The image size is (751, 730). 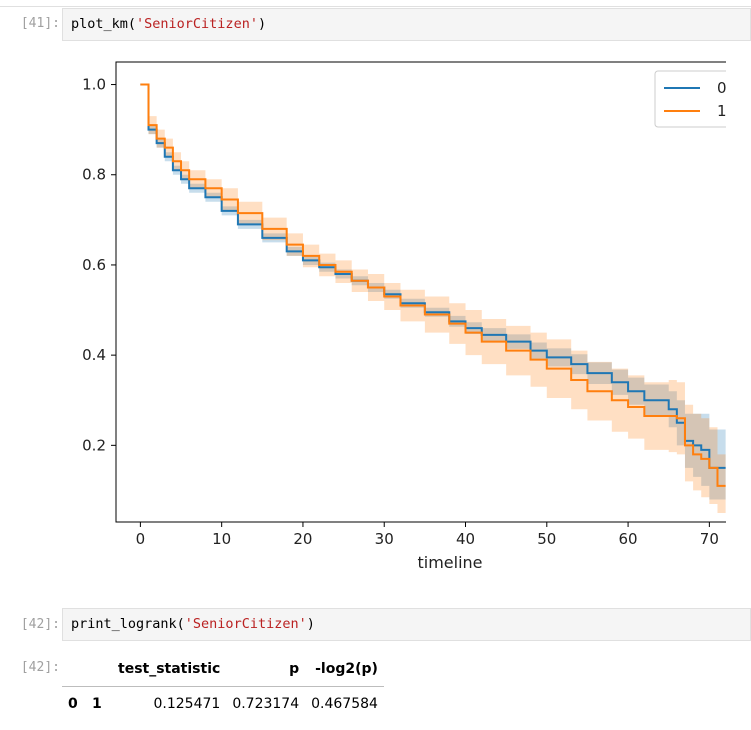 What do you see at coordinates (94, 445) in the screenshot?
I see `y-tick-label: 0.2` at bounding box center [94, 445].